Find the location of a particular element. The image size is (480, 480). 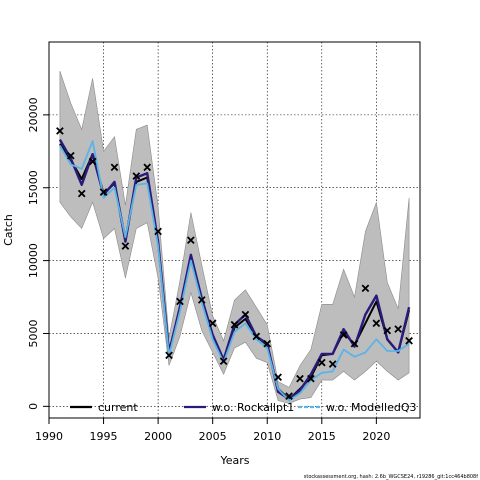

x-tick-label: 1995 is located at coordinates (104, 436).